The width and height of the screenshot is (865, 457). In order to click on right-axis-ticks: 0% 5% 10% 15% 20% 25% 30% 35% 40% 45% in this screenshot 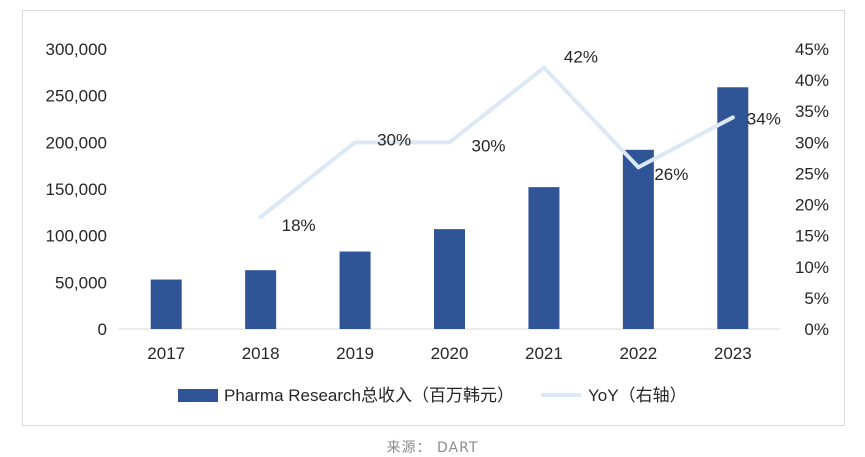, I will do `click(812, 189)`.